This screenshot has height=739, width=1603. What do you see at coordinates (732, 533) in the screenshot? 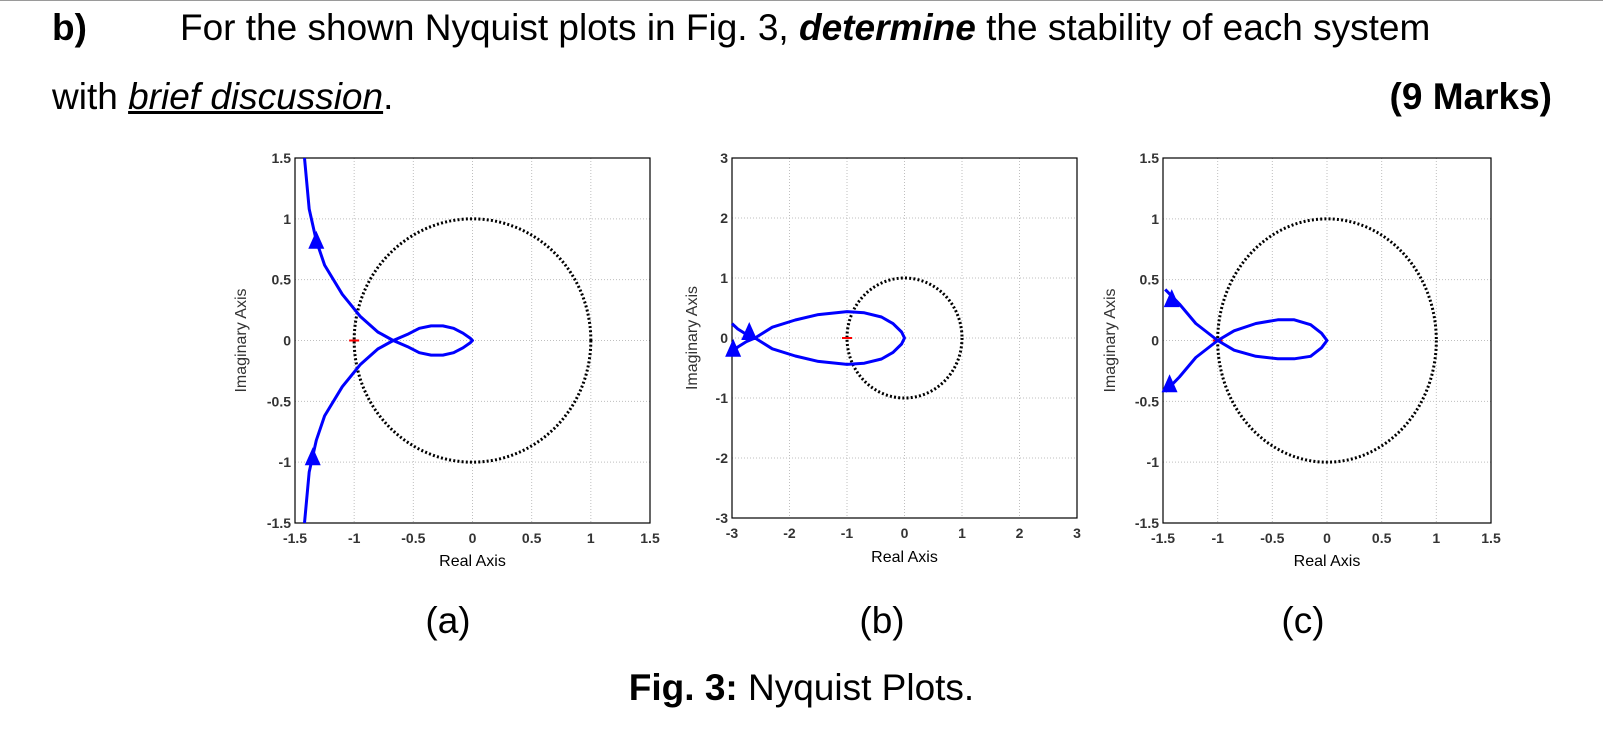
I see `x-tick-label: -3` at bounding box center [732, 533].